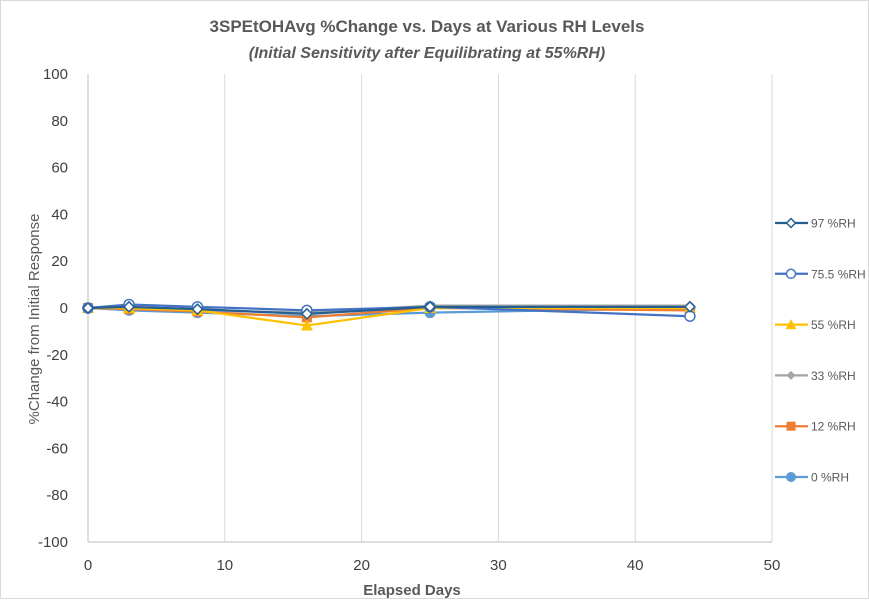  What do you see at coordinates (820, 351) in the screenshot?
I see `legend: 97 %RH 75.5 %RH 55 %RH 33 %RH 12 %RH 0 %RH` at bounding box center [820, 351].